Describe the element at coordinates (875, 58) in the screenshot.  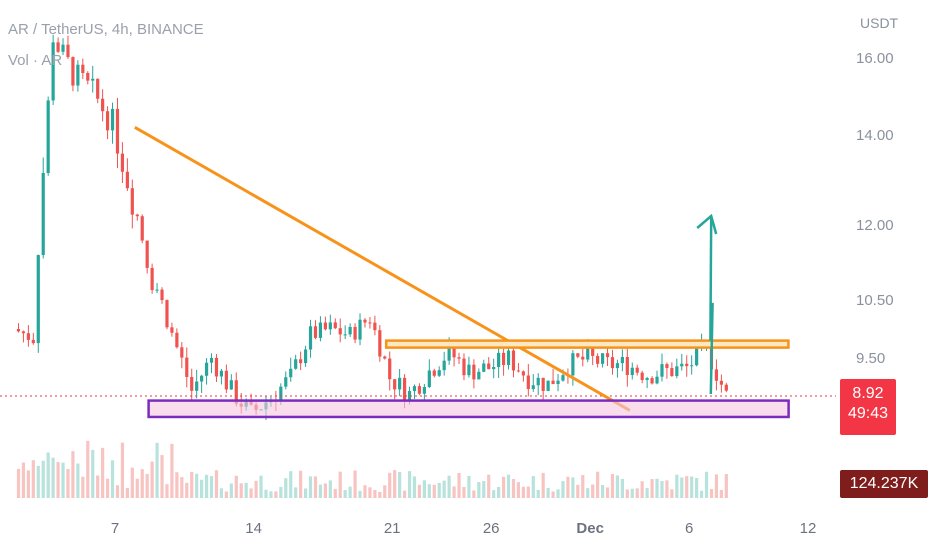
I see `price-tick-label: 16.00` at that location.